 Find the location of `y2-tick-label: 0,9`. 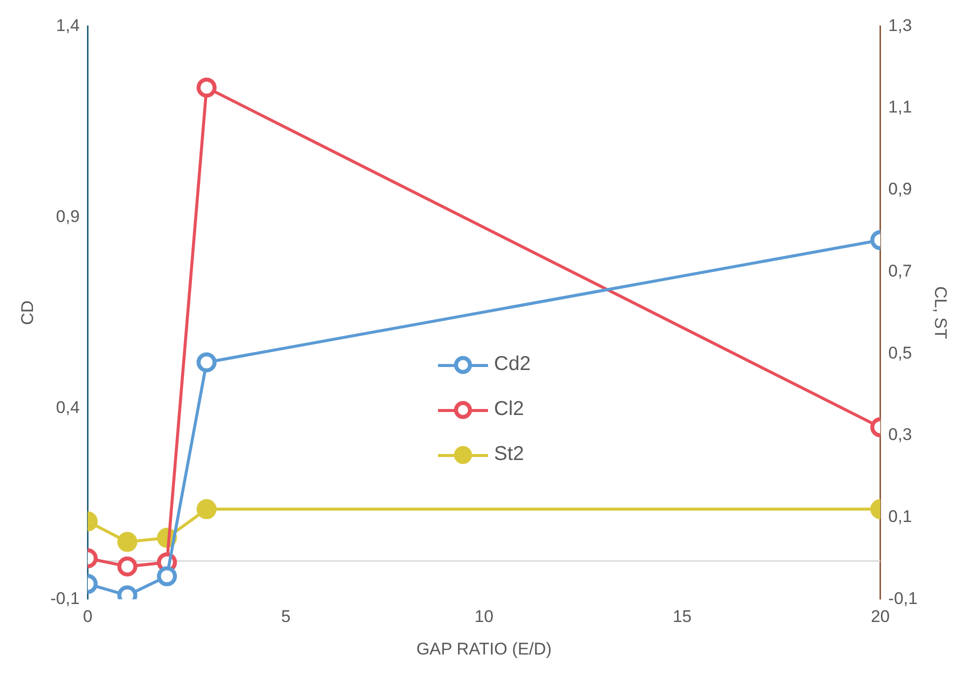

y2-tick-label: 0,9 is located at coordinates (900, 189).